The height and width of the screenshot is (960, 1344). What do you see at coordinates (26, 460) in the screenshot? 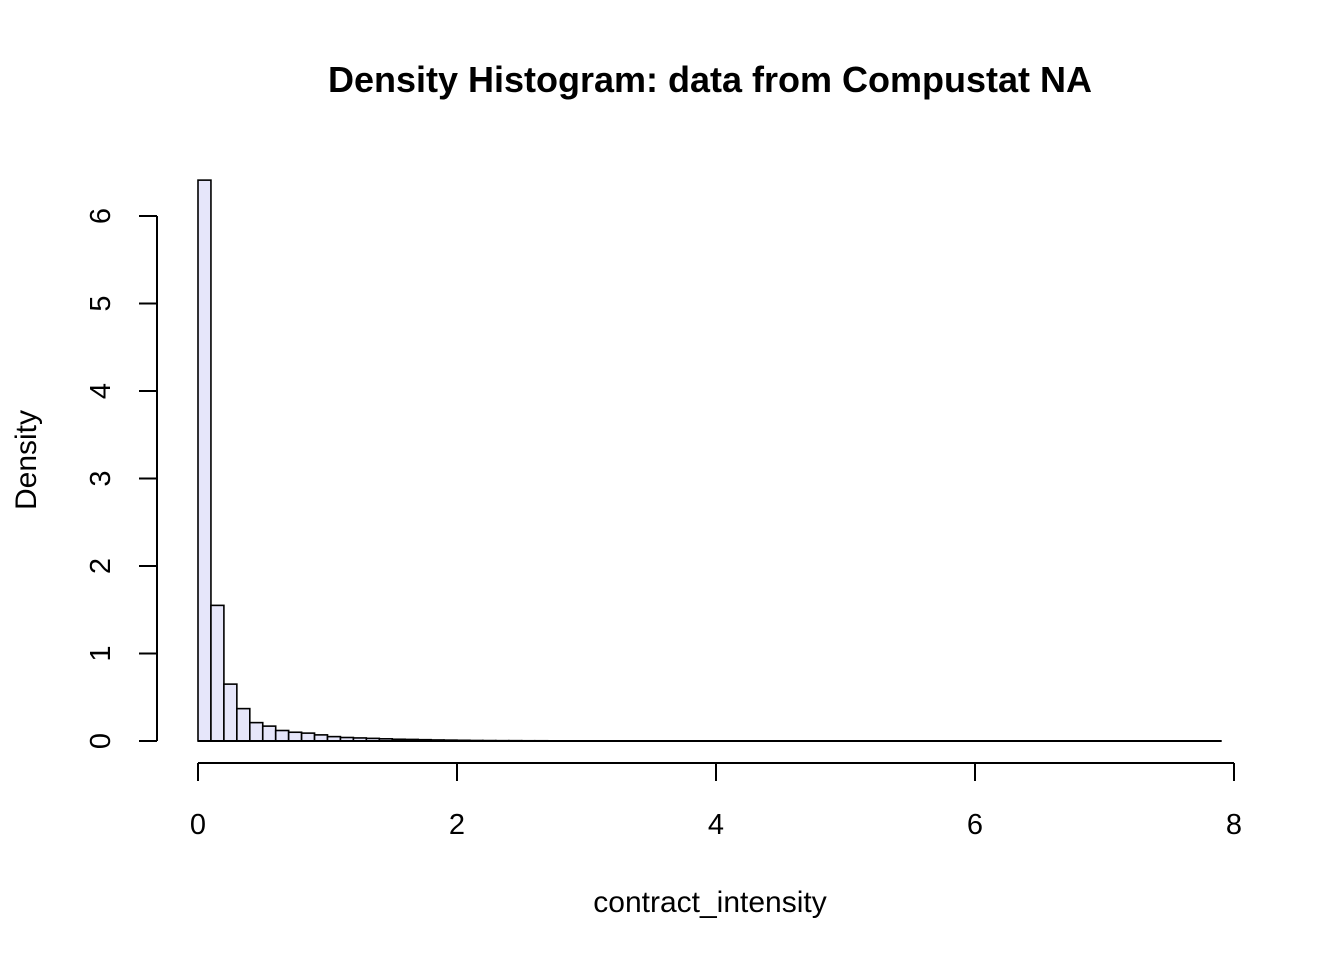
I see `y-axis-label: Density` at bounding box center [26, 460].